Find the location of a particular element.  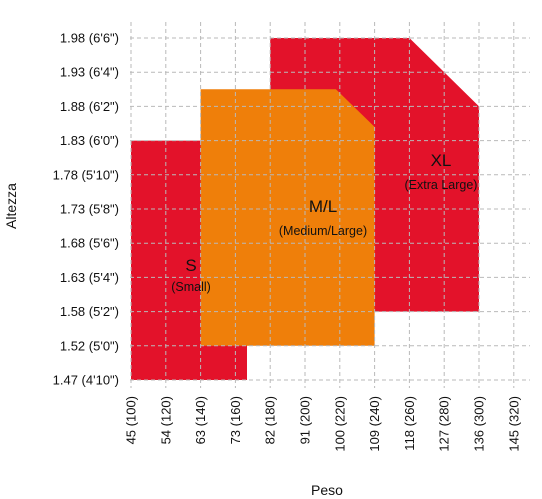

x-tick-label: 82 (180) is located at coordinates (270, 420).